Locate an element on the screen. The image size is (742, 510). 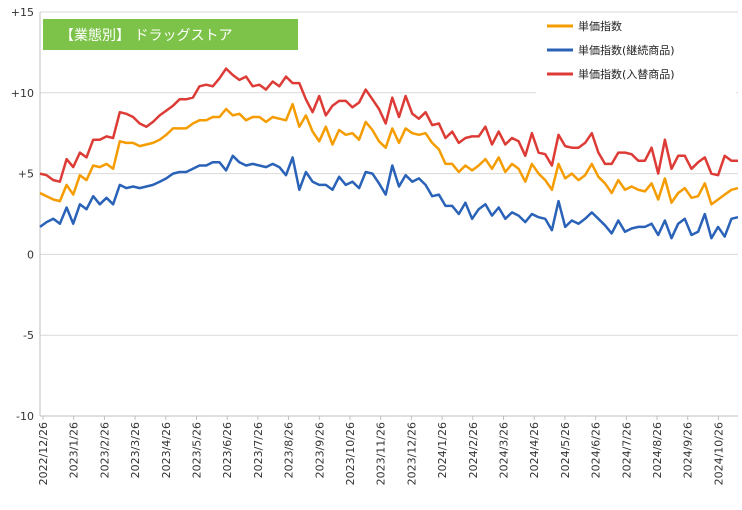
x-tick-label: 2024/8/26 is located at coordinates (657, 450).